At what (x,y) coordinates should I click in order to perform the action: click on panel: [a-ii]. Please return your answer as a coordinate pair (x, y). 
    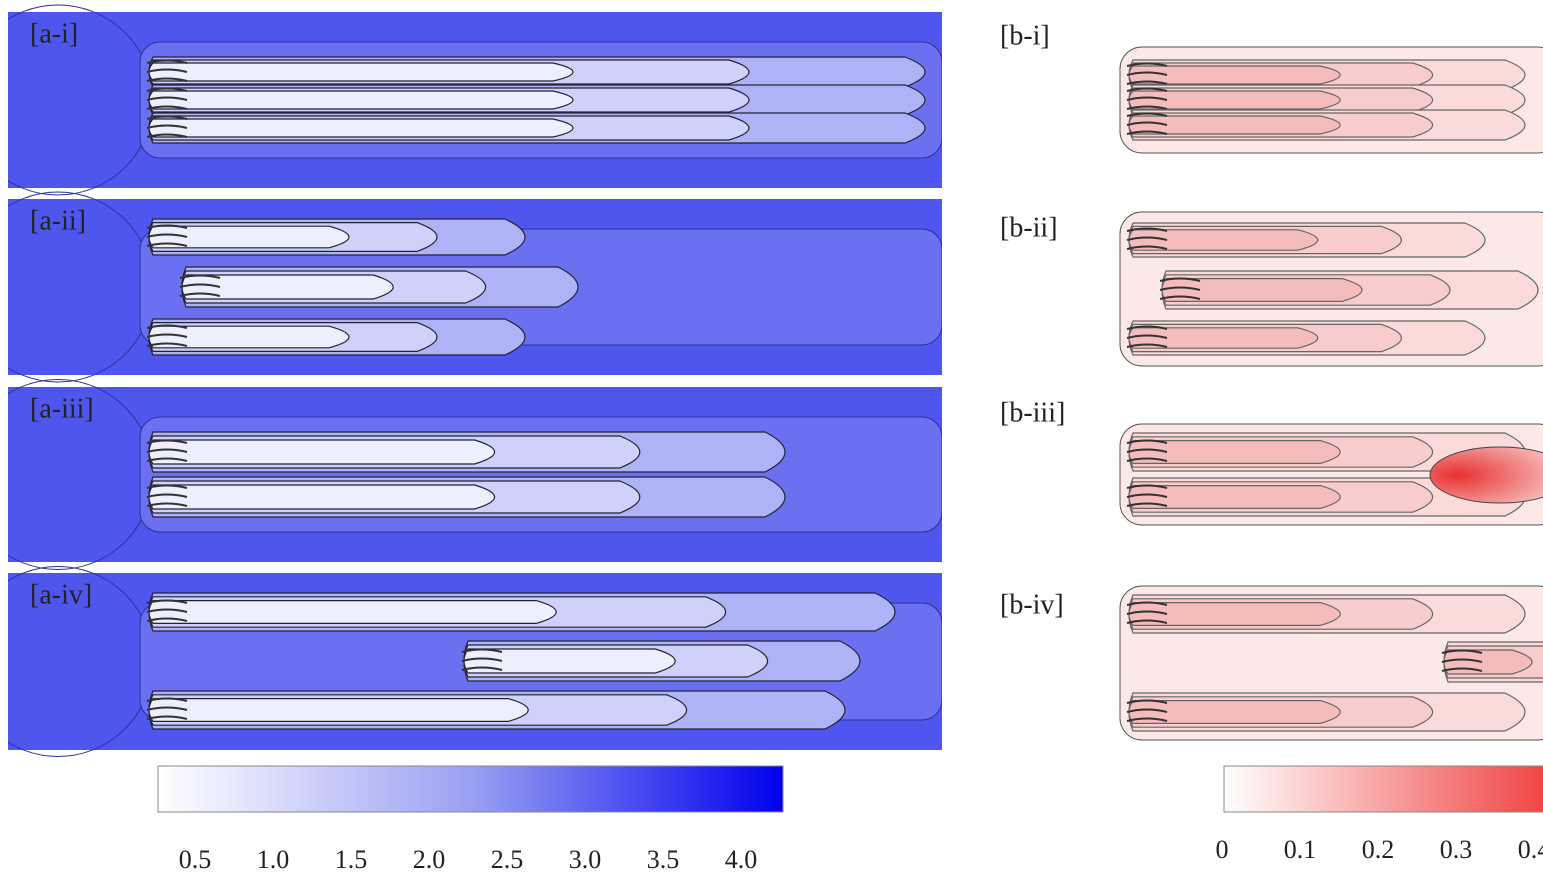
    Looking at the image, I should click on (475, 287).